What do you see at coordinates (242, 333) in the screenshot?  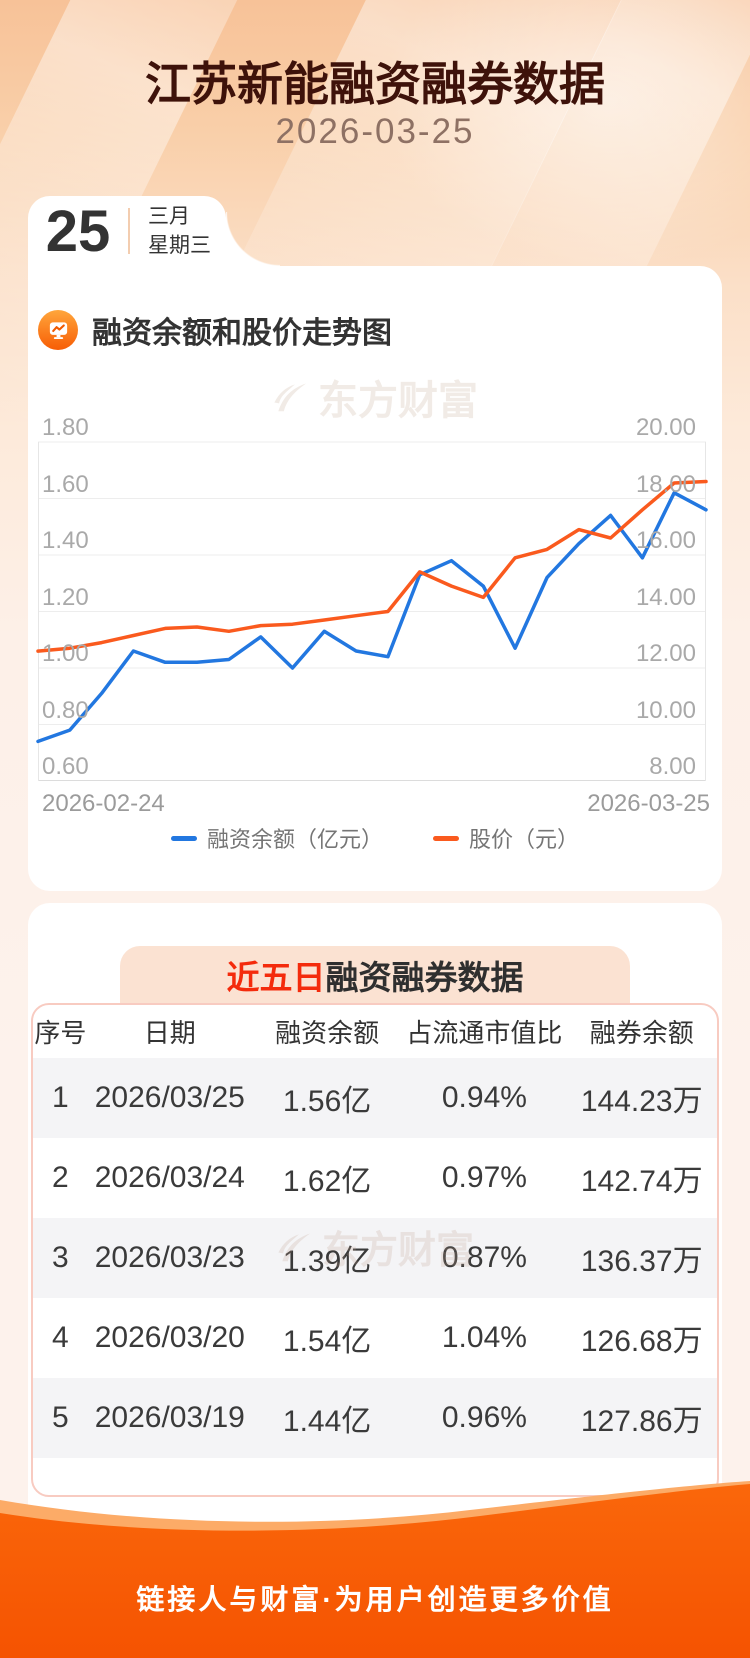 I see `chart-section-title: 融资余额和股价走势图` at bounding box center [242, 333].